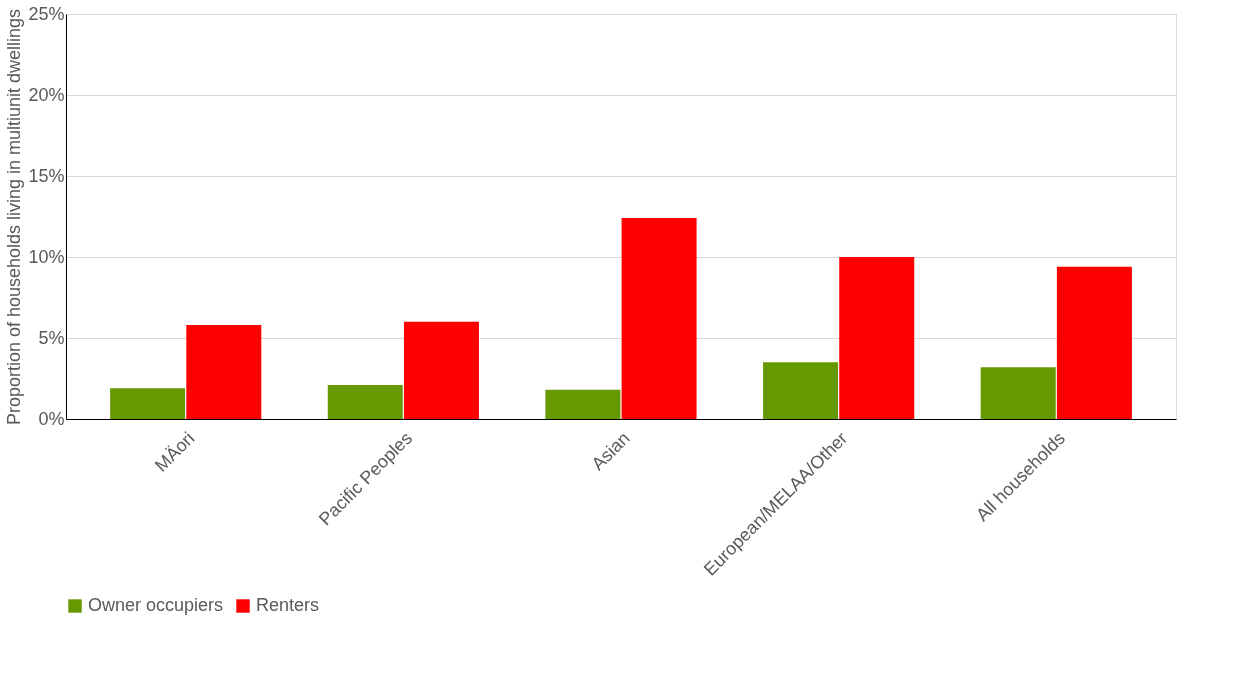 The width and height of the screenshot is (1235, 688). I want to click on y-tick-label: 10%, so click(46, 256).